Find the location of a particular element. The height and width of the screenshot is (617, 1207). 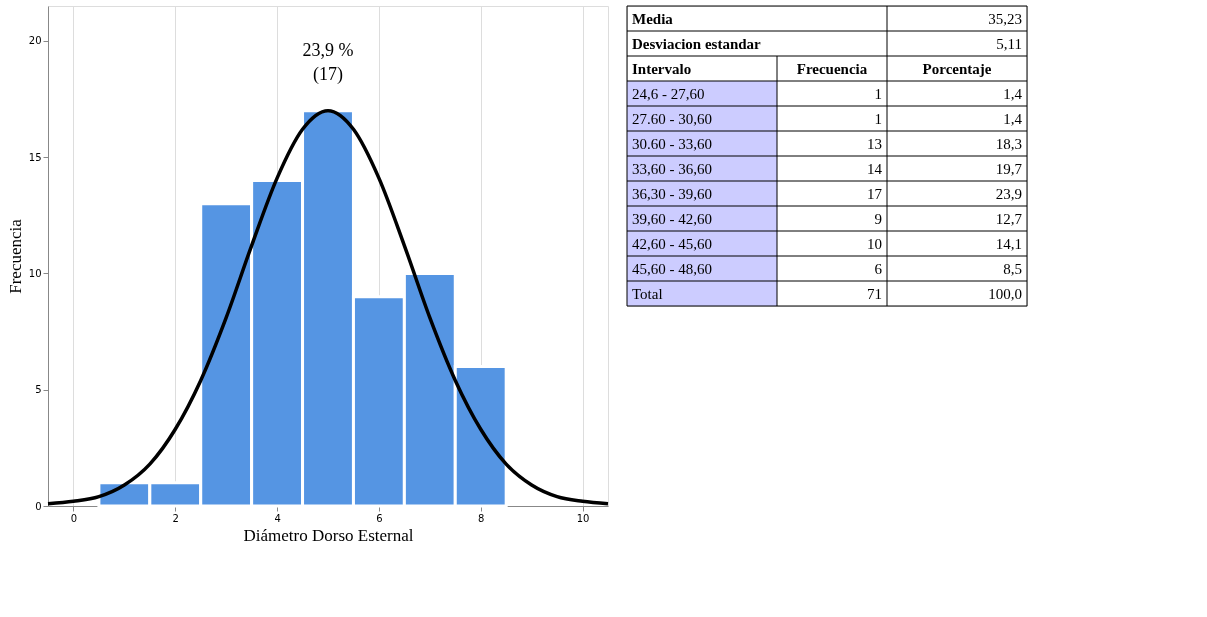

text: Media is located at coordinates (653, 18).